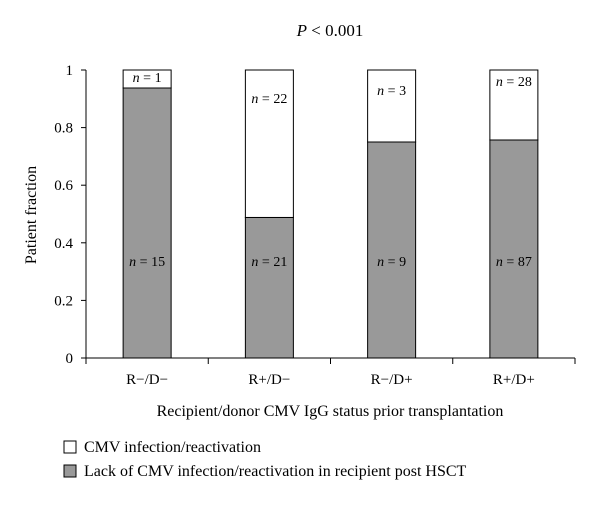 This screenshot has height=512, width=600. Describe the element at coordinates (63, 244) in the screenshot. I see `y-tick-label: 0.4` at that location.